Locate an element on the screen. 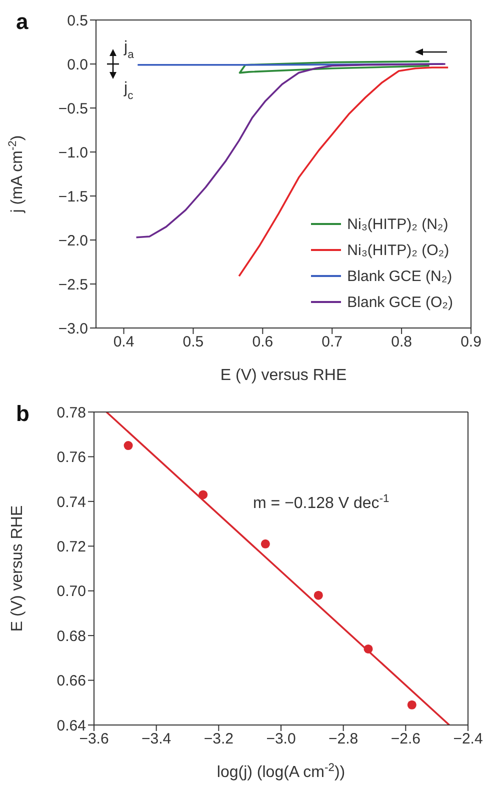 This screenshot has width=491, height=787. y-tick-label: 0.72 is located at coordinates (71, 547).